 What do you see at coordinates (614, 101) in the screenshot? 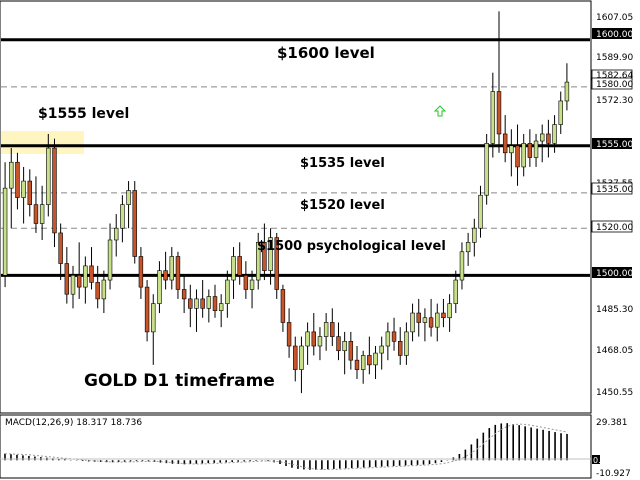
I see `y-tick-1572: 1572.30` at bounding box center [614, 101].